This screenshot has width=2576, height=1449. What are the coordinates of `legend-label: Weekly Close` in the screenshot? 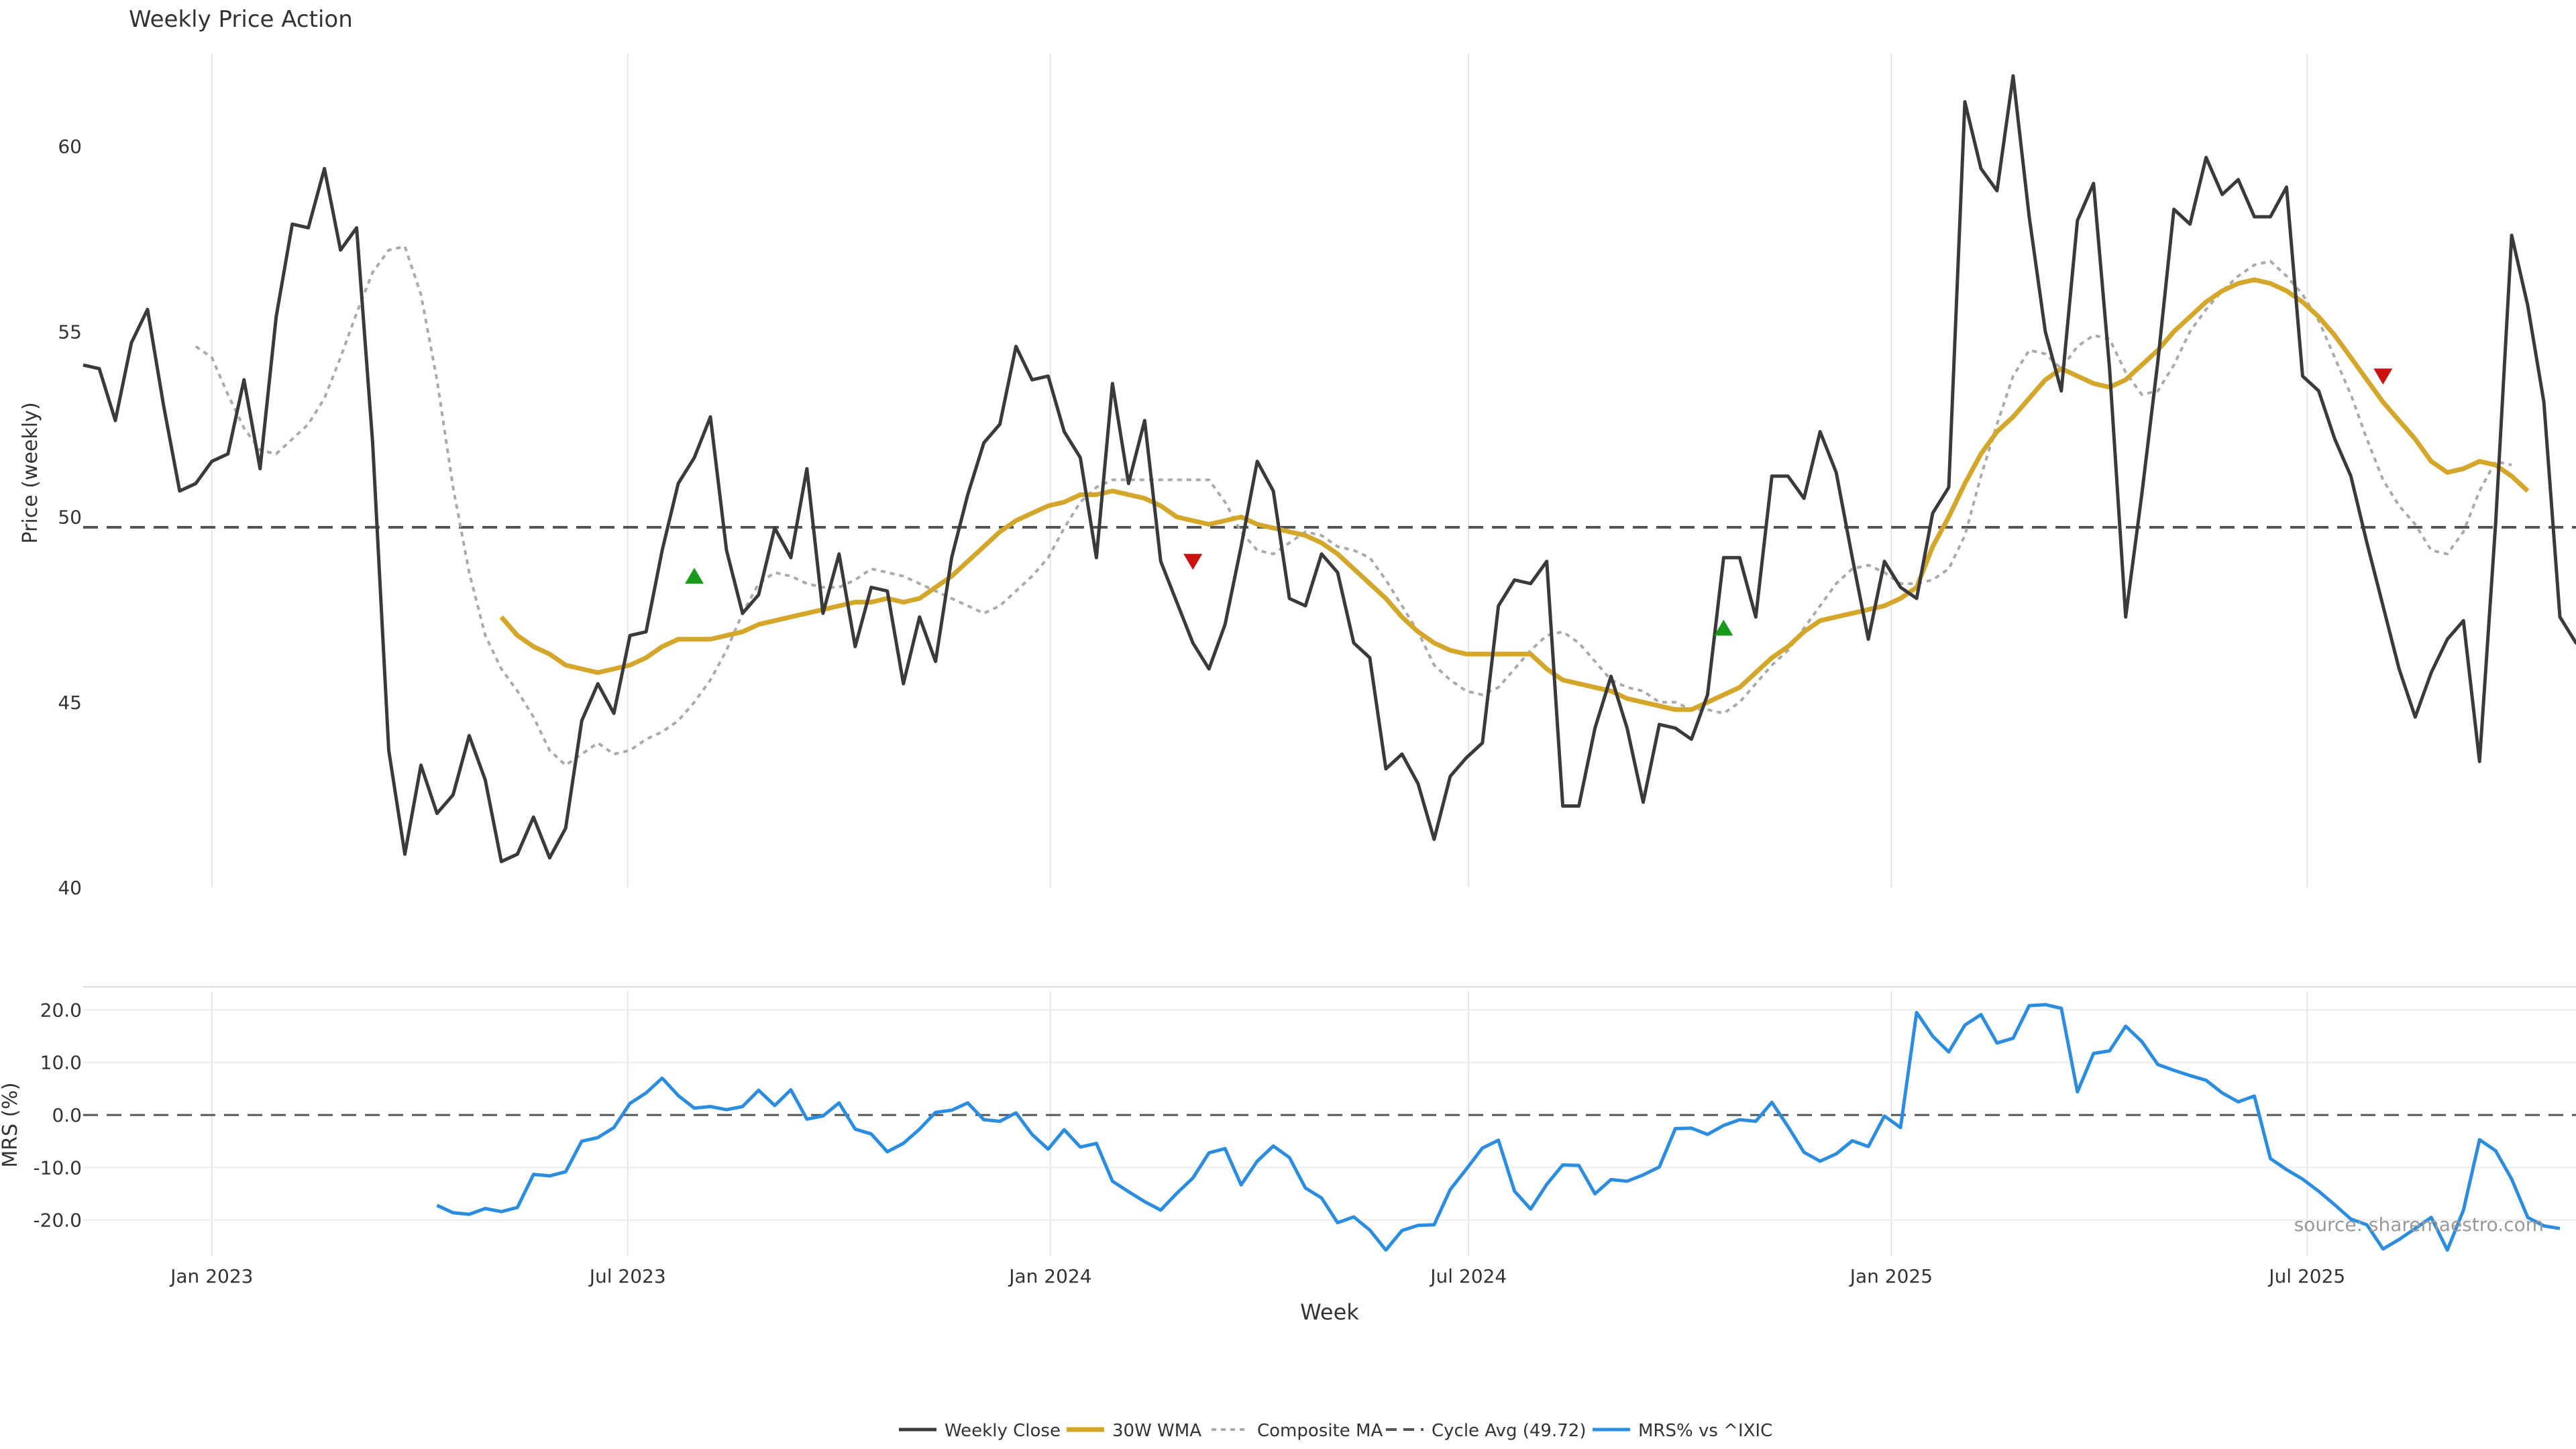 It's located at (1003, 1431).